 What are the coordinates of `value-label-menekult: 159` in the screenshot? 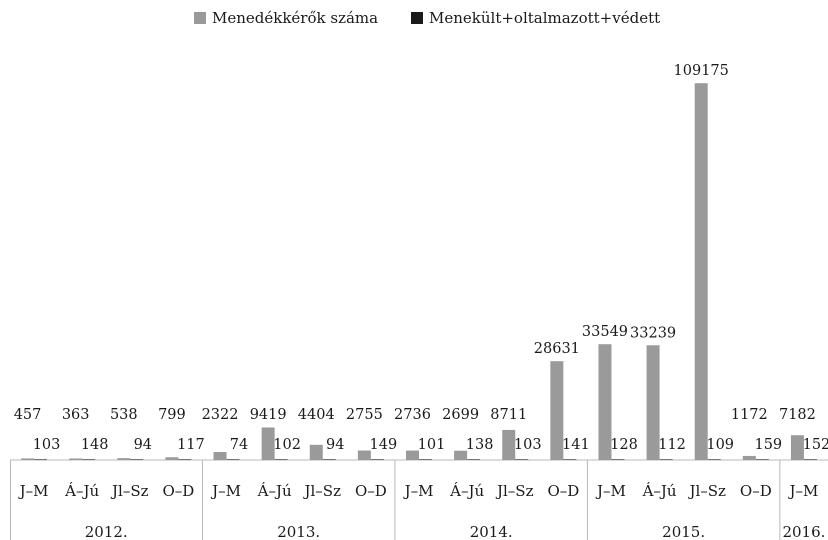 It's located at (768, 445).